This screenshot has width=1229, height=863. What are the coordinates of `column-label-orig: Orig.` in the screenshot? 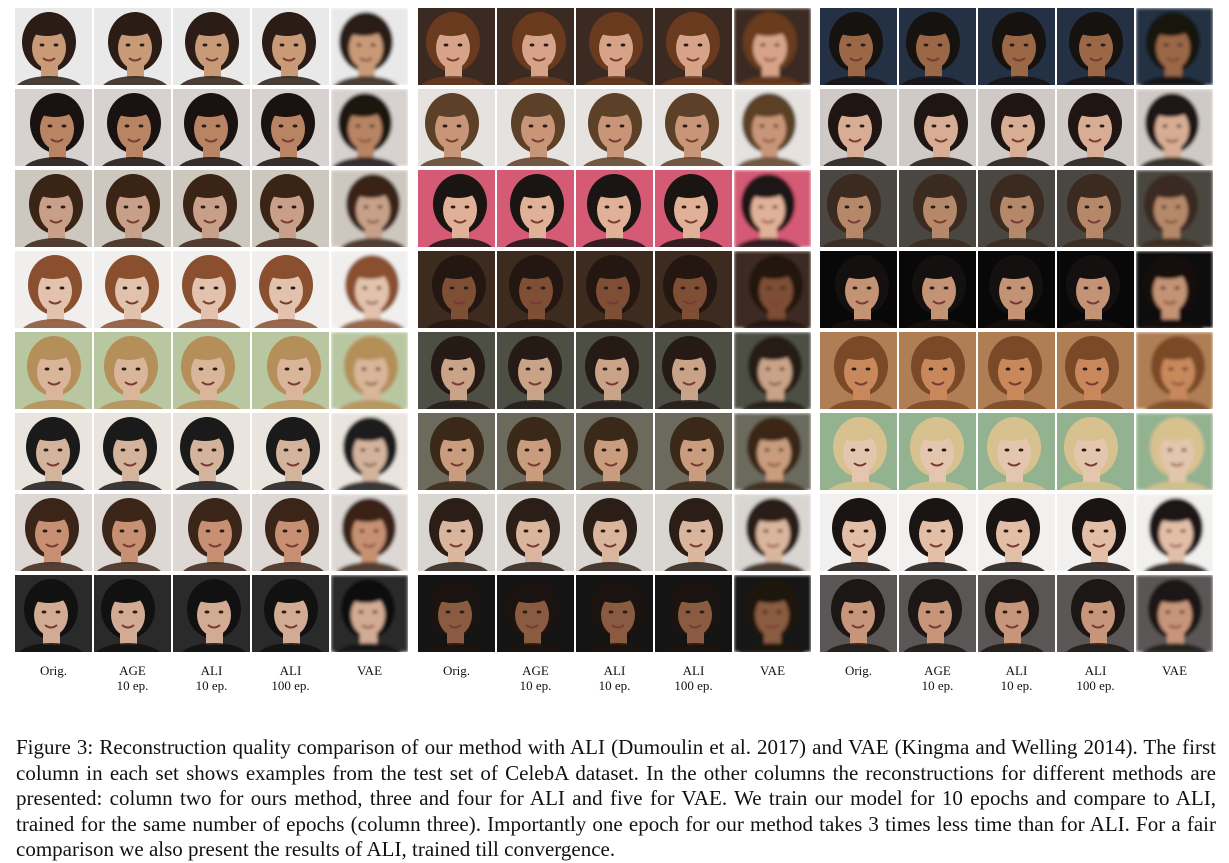 It's located at (456, 670).